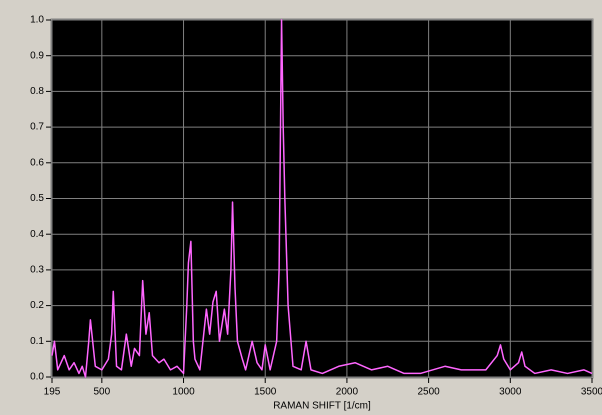 The height and width of the screenshot is (415, 602). I want to click on x-tick-label: 1000, so click(183, 392).